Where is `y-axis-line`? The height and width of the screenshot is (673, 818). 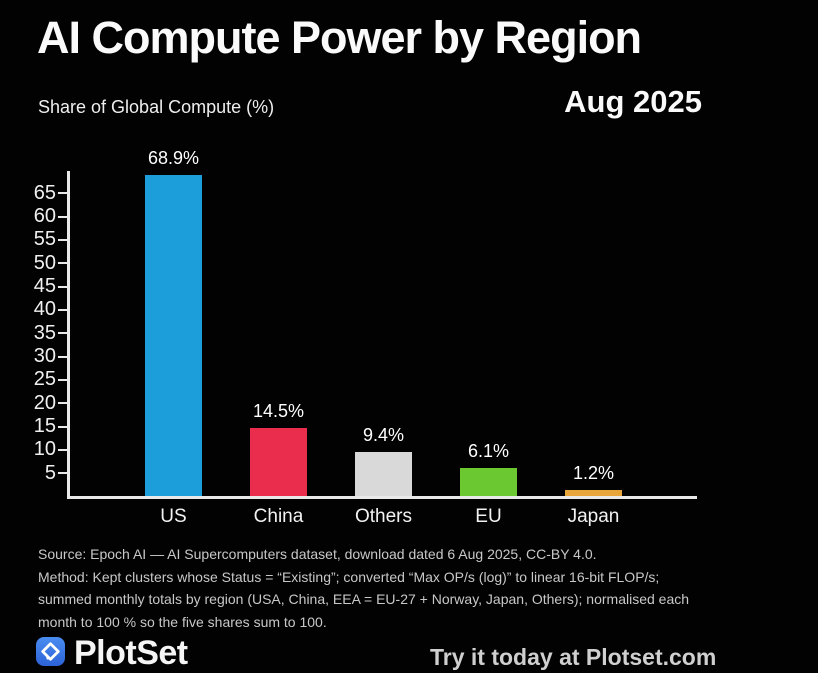 y-axis-line is located at coordinates (68, 335).